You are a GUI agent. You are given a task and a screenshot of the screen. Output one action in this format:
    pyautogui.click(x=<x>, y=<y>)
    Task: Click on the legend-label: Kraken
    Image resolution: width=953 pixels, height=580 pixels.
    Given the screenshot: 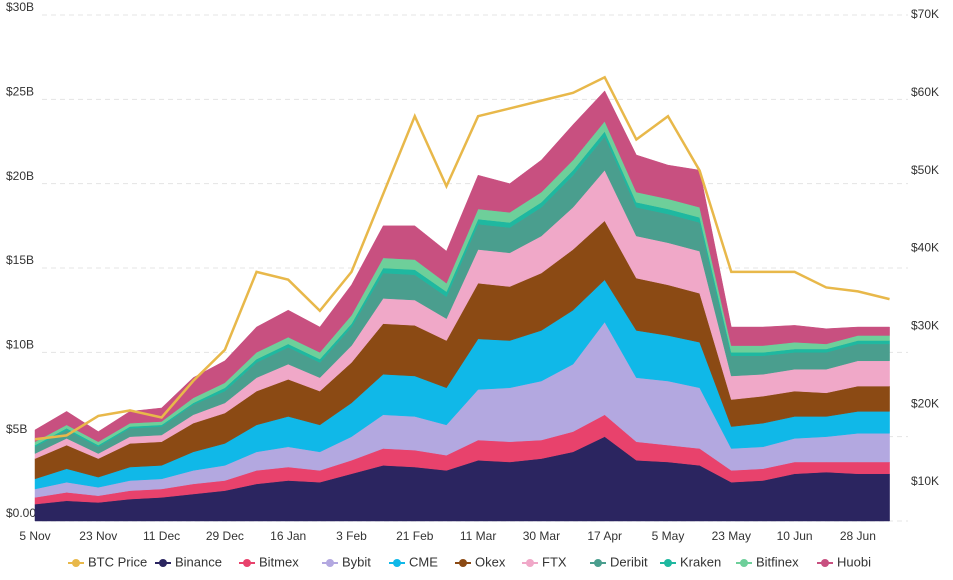 What is the action you would take?
    pyautogui.click(x=700, y=561)
    